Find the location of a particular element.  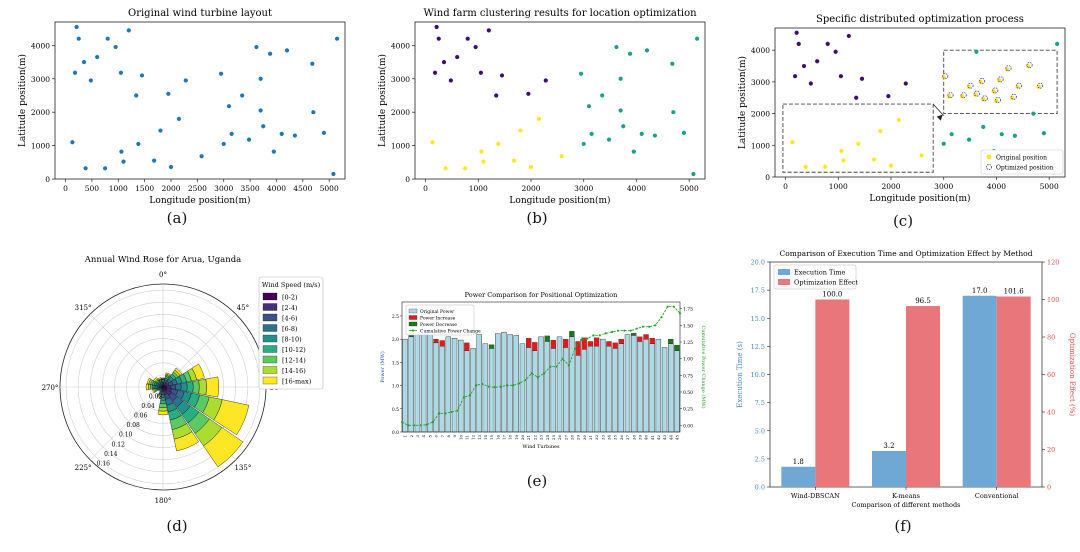

turbine-tick-label: 29 is located at coordinates (578, 438).